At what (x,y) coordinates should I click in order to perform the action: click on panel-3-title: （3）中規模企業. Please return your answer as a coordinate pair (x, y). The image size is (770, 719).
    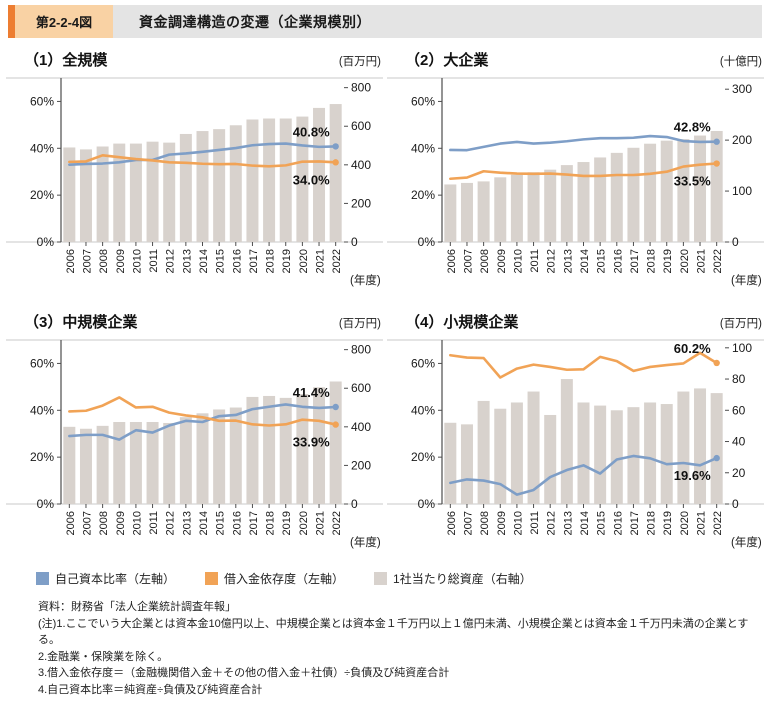
    Looking at the image, I should click on (81, 322).